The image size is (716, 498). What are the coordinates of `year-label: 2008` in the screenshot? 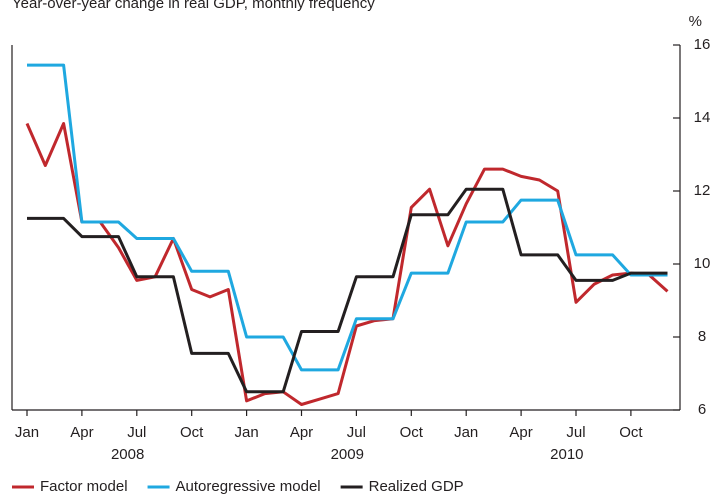 It's located at (127, 454).